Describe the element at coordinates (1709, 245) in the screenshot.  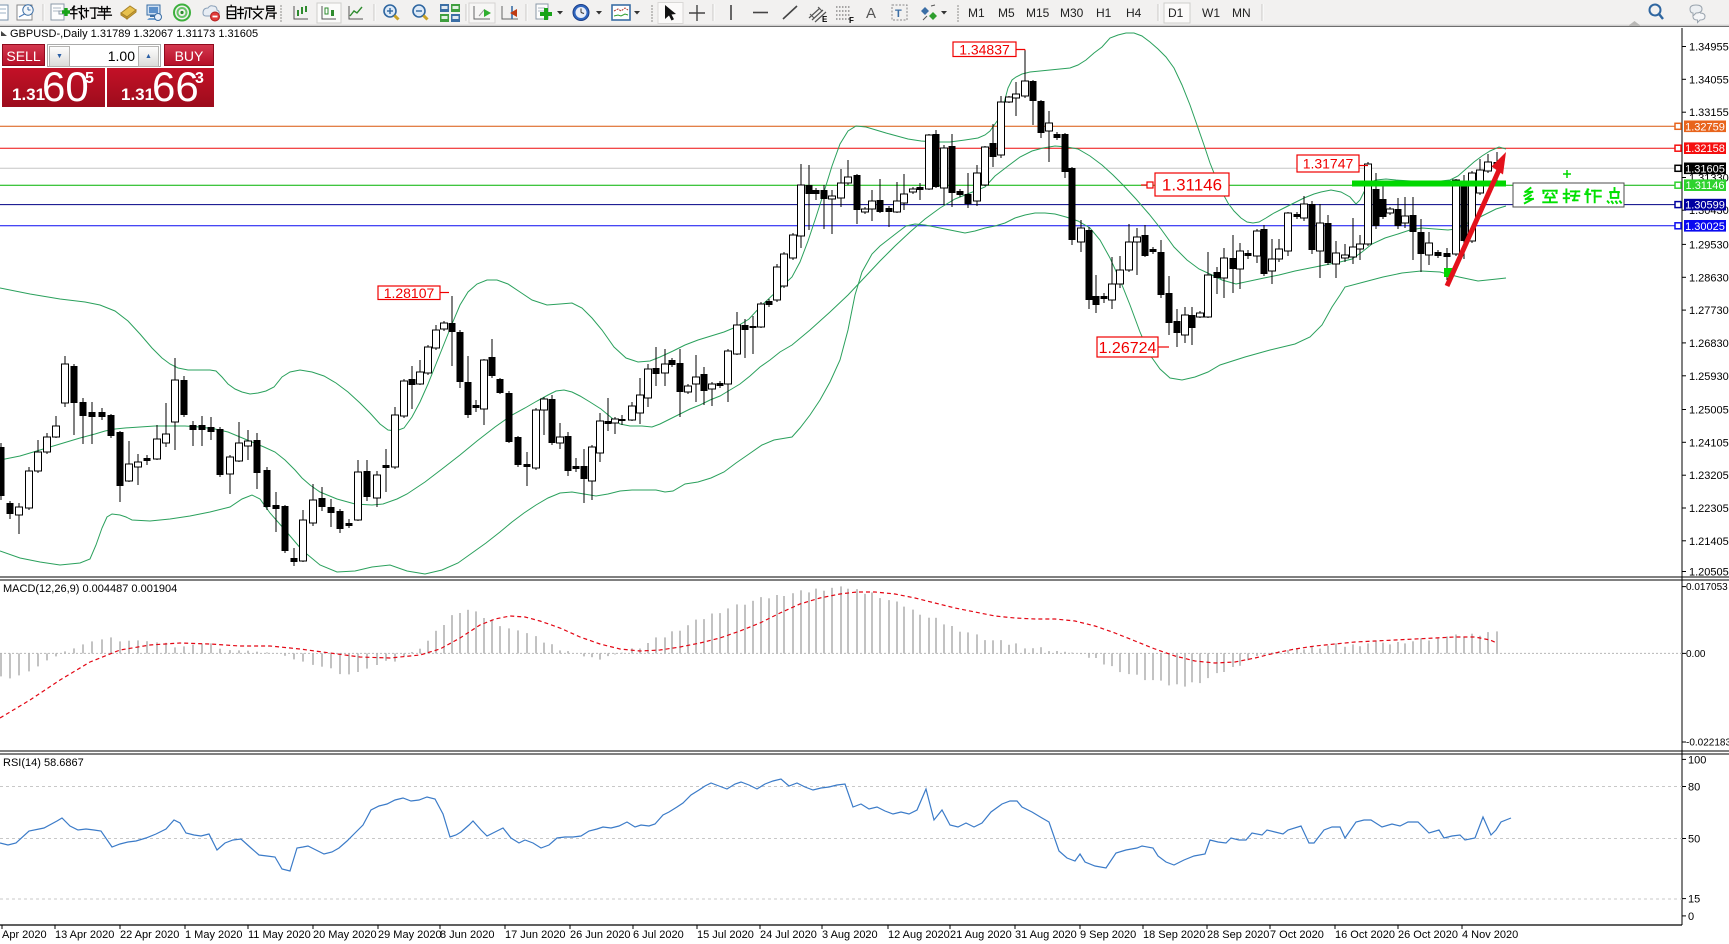
I see `svg-text: 1.29530` at that location.